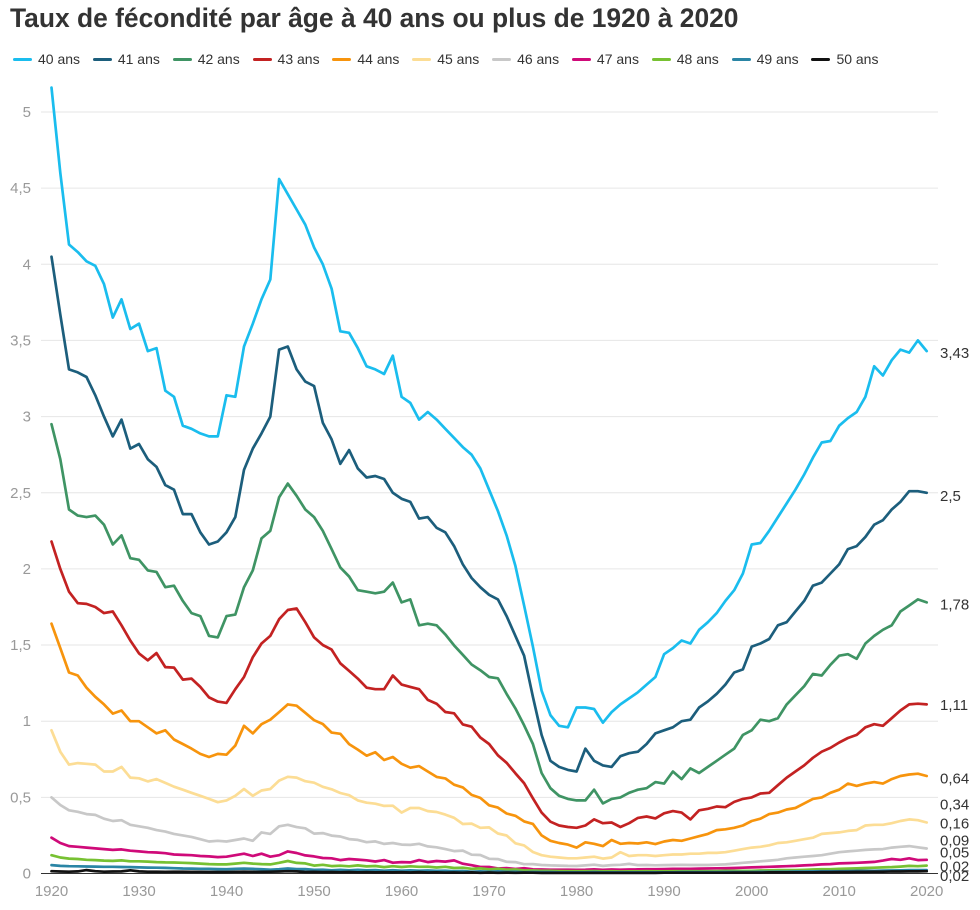 The image size is (980, 910). Describe the element at coordinates (401, 891) in the screenshot. I see `svg-text: 1960` at that location.